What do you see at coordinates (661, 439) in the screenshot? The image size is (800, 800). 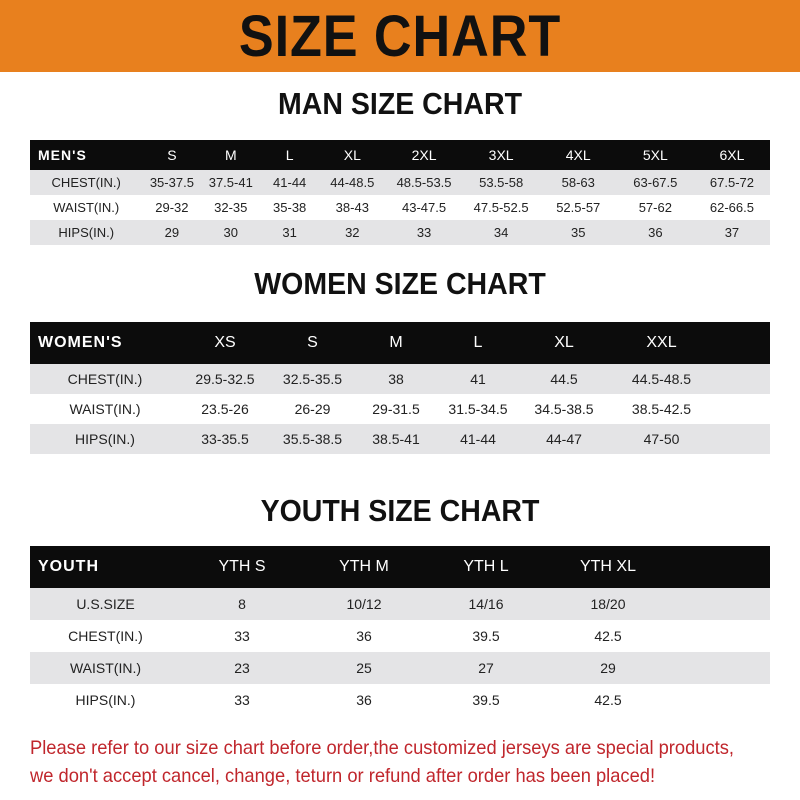 I see `table-cell: 47-50` at bounding box center [661, 439].